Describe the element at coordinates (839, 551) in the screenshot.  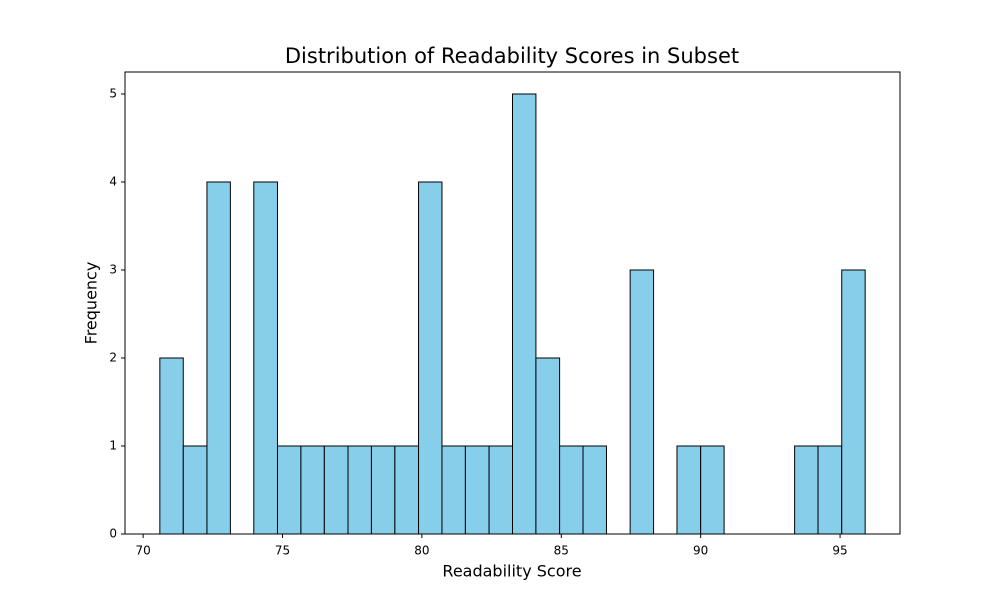
I see `x-tick-label: 95` at that location.